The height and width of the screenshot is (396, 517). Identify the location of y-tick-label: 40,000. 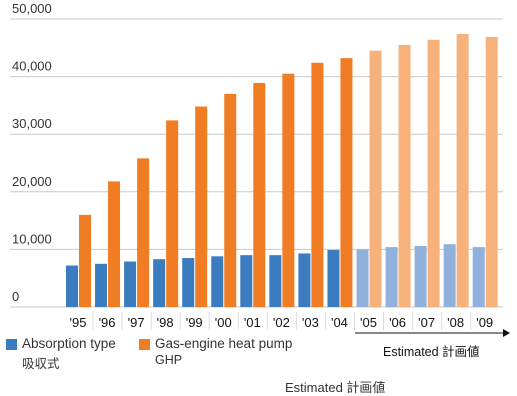
(32, 66).